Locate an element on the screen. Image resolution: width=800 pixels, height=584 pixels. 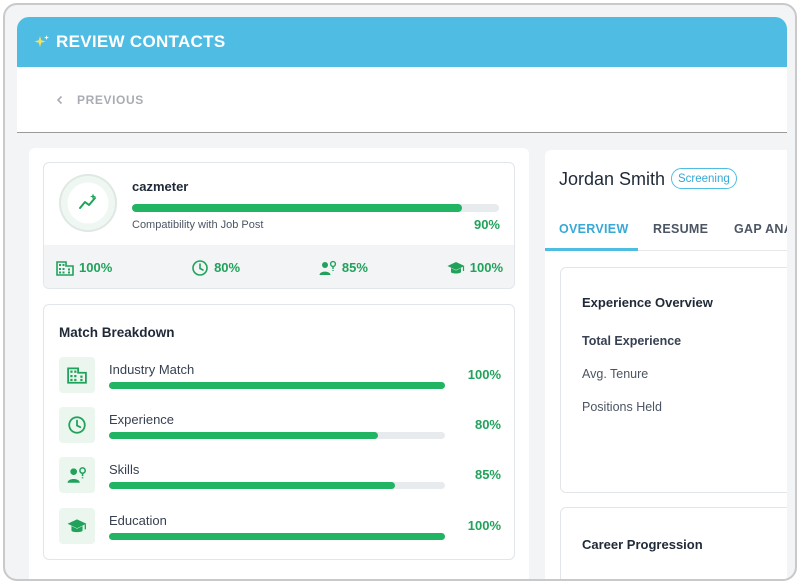
skills-icon-box is located at coordinates (77, 475).